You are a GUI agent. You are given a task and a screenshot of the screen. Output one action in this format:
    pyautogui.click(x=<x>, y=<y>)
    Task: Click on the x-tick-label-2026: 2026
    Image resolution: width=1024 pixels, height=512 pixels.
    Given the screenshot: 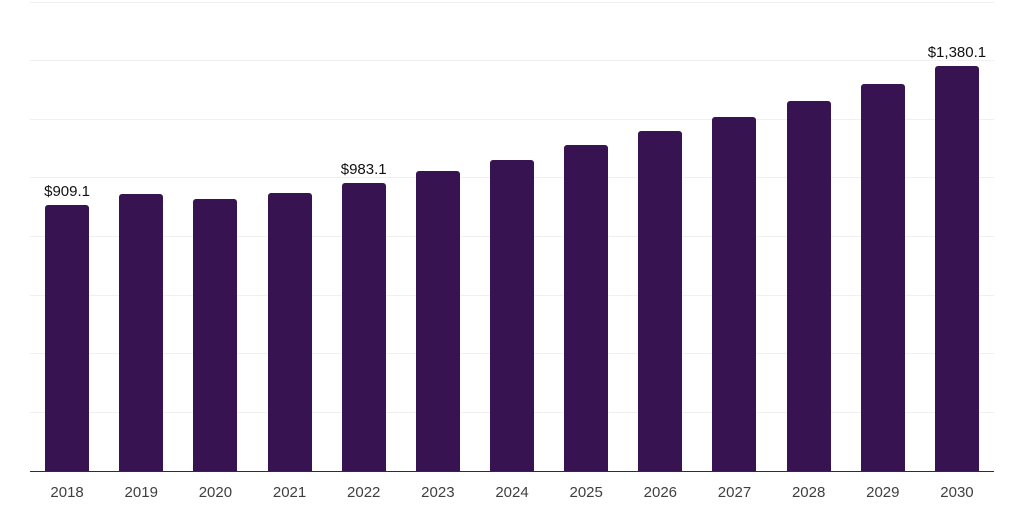 What is the action you would take?
    pyautogui.click(x=660, y=492)
    